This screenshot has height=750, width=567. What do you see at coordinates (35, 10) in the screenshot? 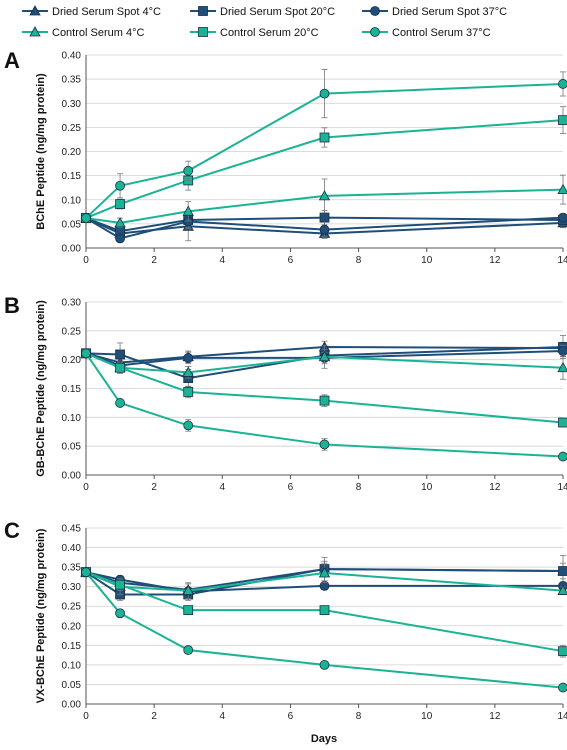
I see `legend-marker-triangle` at bounding box center [35, 10].